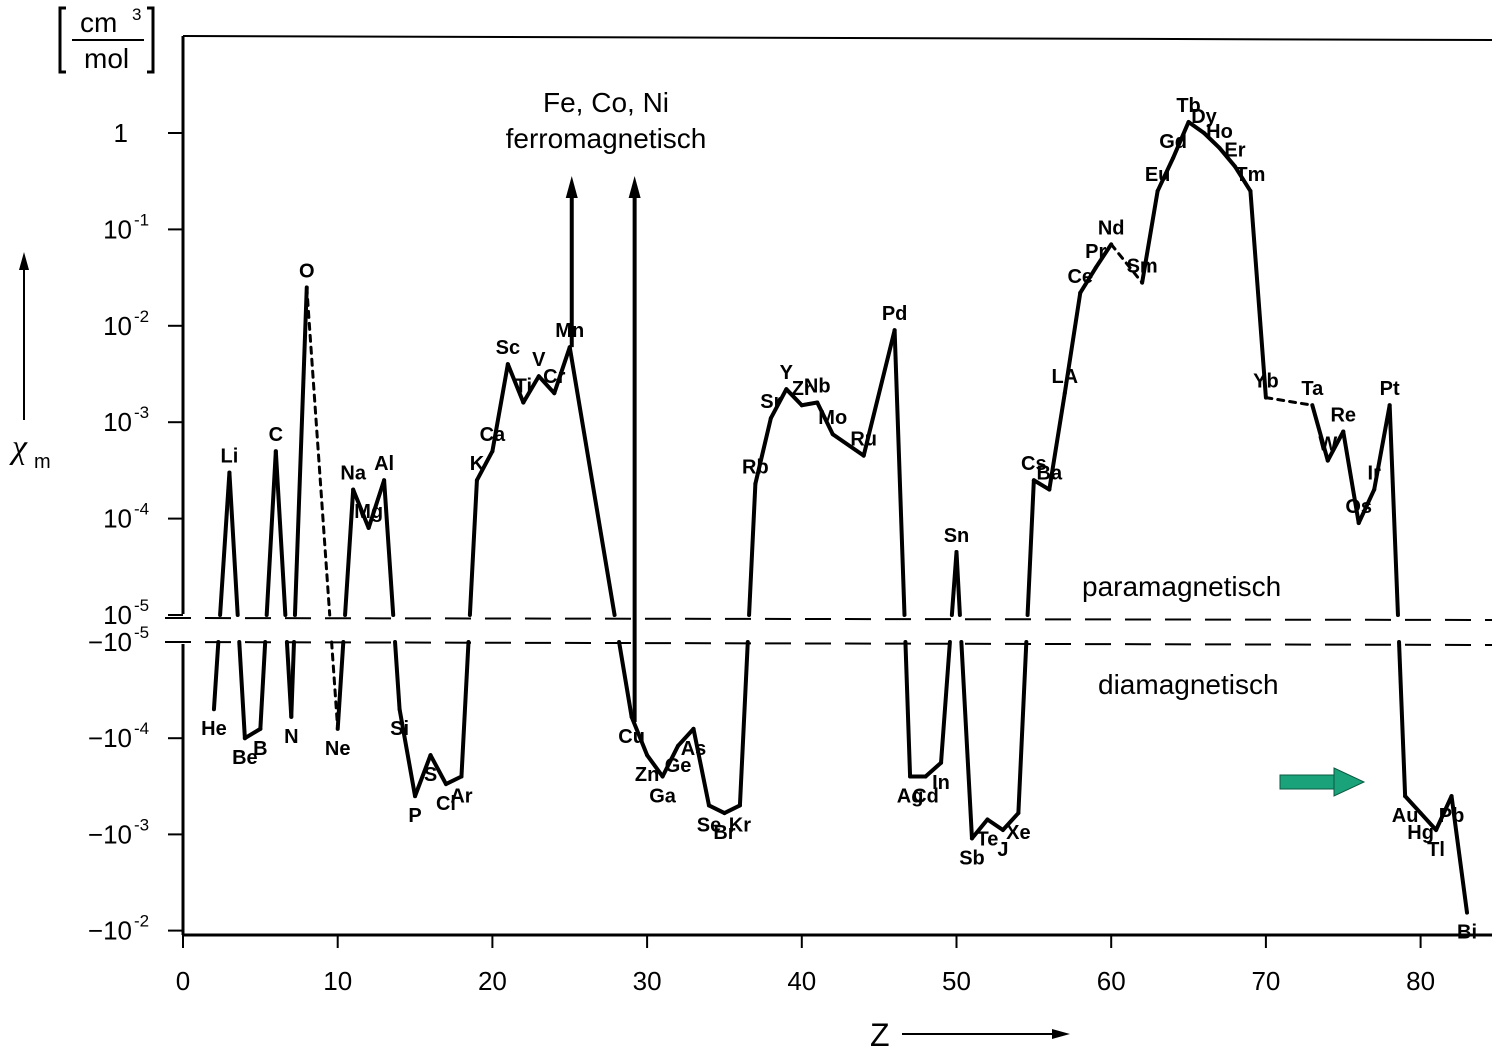 This screenshot has height=1050, width=1492. Describe the element at coordinates (1343, 416) in the screenshot. I see `element-label-re: Re` at that location.